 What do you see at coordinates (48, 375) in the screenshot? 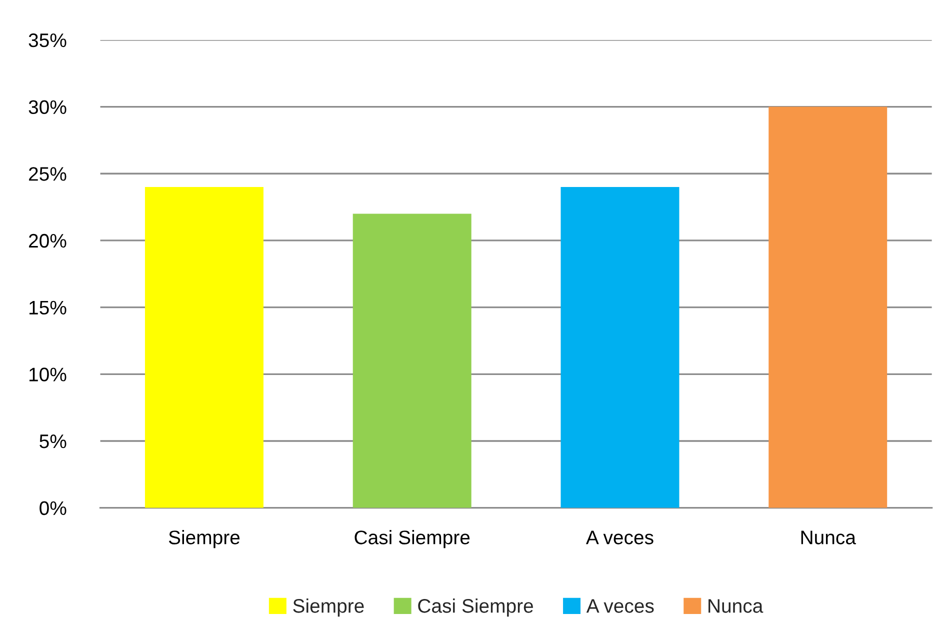
I see `y-tick-label: 10%` at bounding box center [48, 375].